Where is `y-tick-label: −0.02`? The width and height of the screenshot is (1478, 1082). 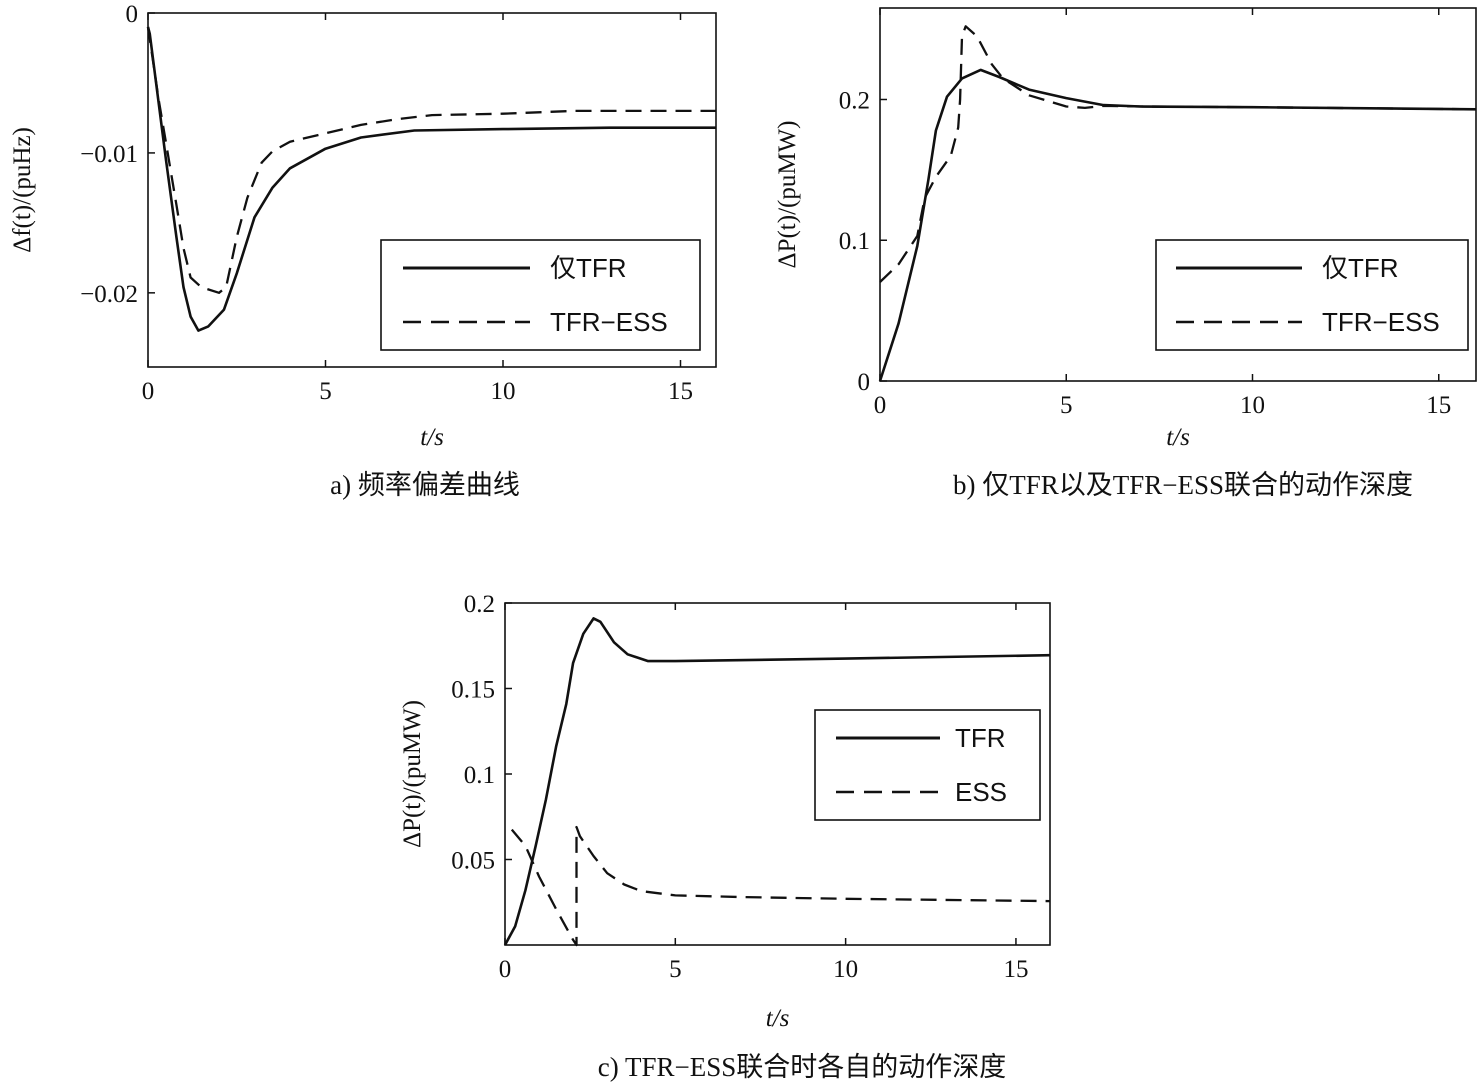
y-tick-label: −0.02 is located at coordinates (109, 294).